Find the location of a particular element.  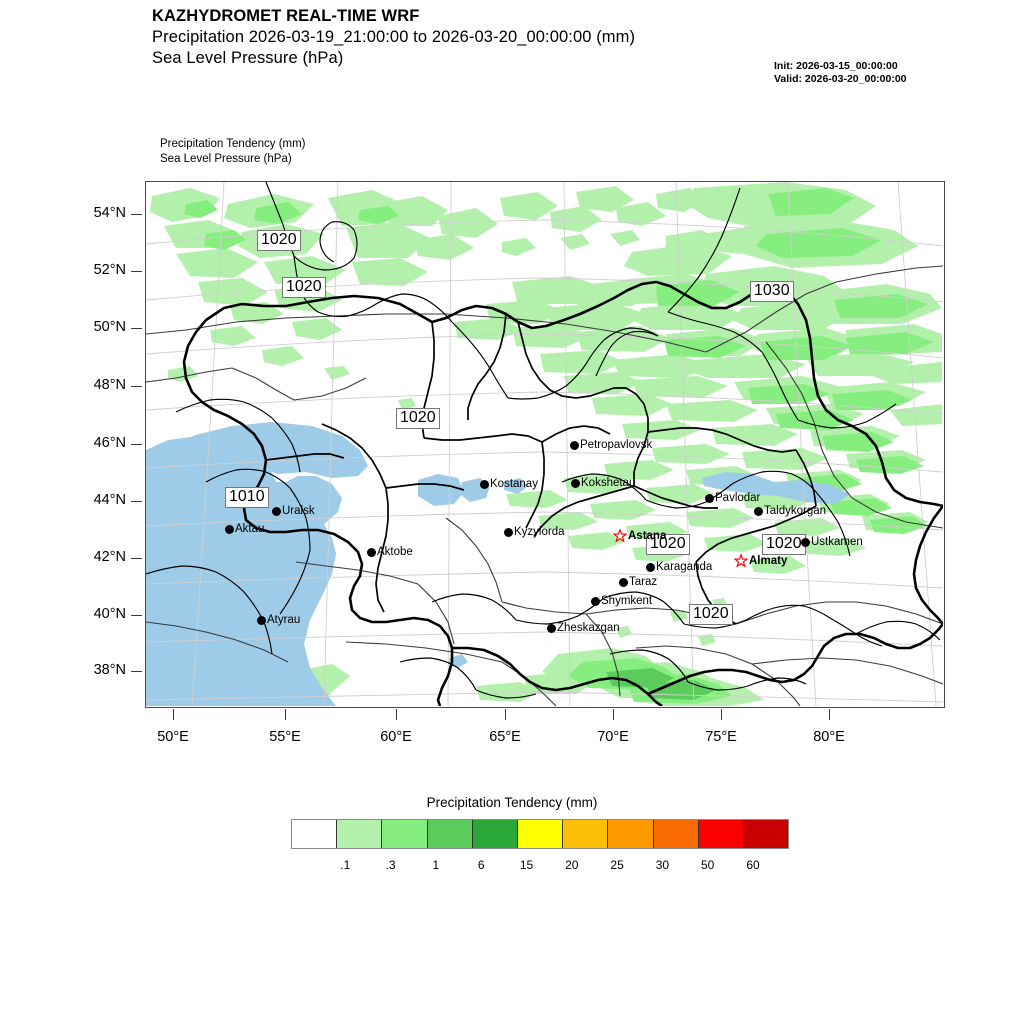

colorbar-tick-label: 30 is located at coordinates (662, 865).